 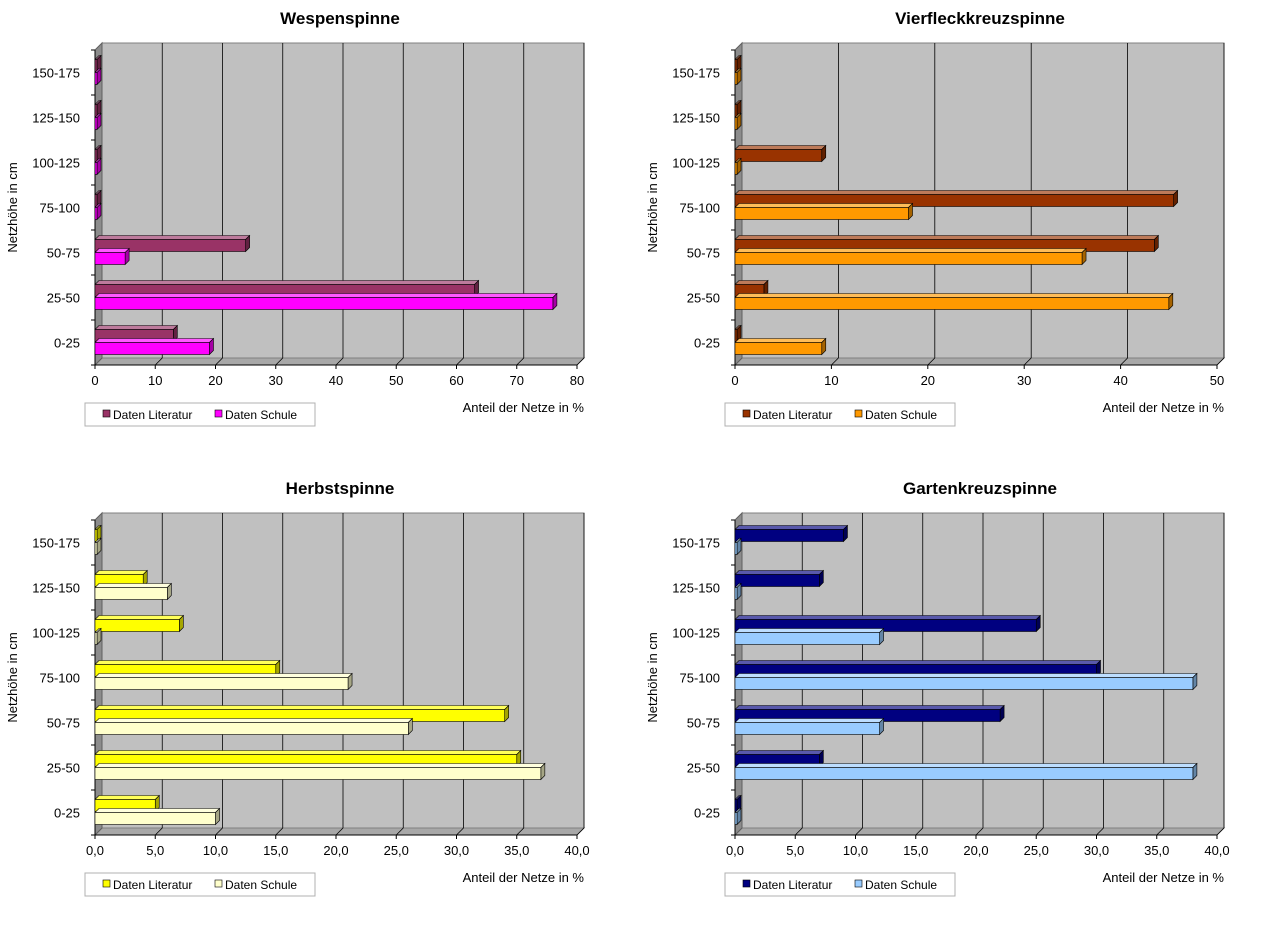 What do you see at coordinates (517, 380) in the screenshot?
I see `x-tick-label: 70` at bounding box center [517, 380].